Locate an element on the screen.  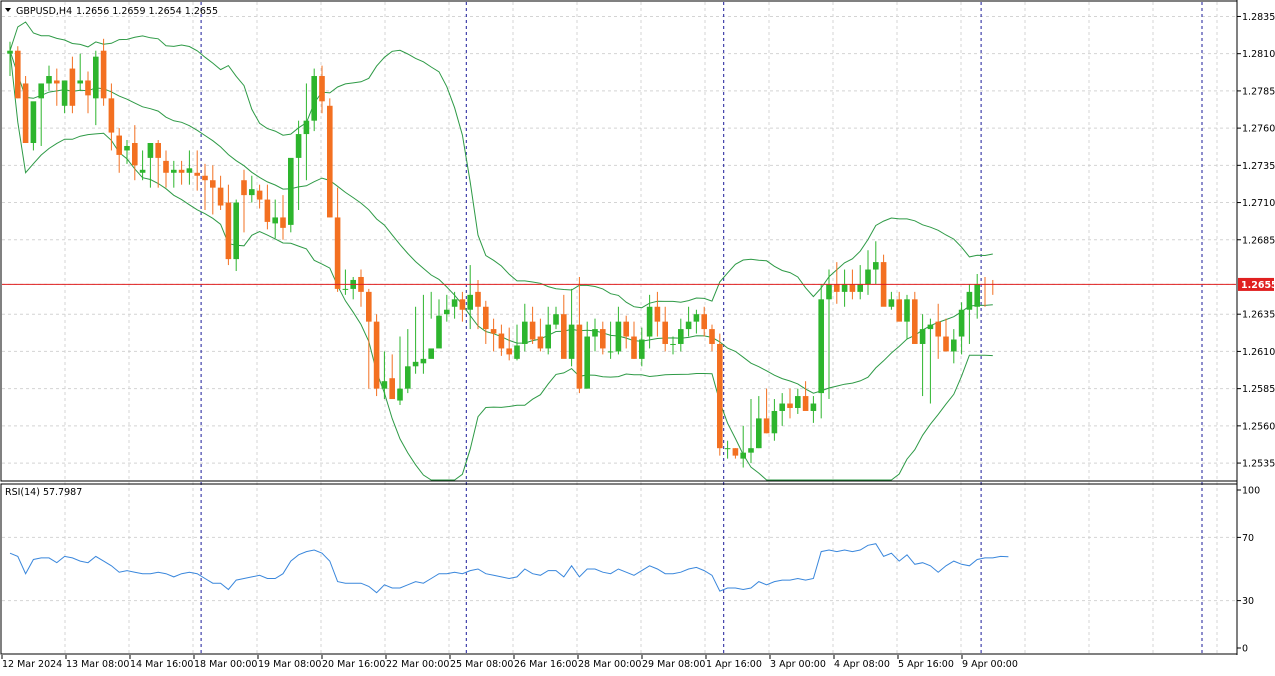
chart-header: GBPUSD,H4 1.2656 1.2659 1.2654 1.2655 is located at coordinates (111, 11).